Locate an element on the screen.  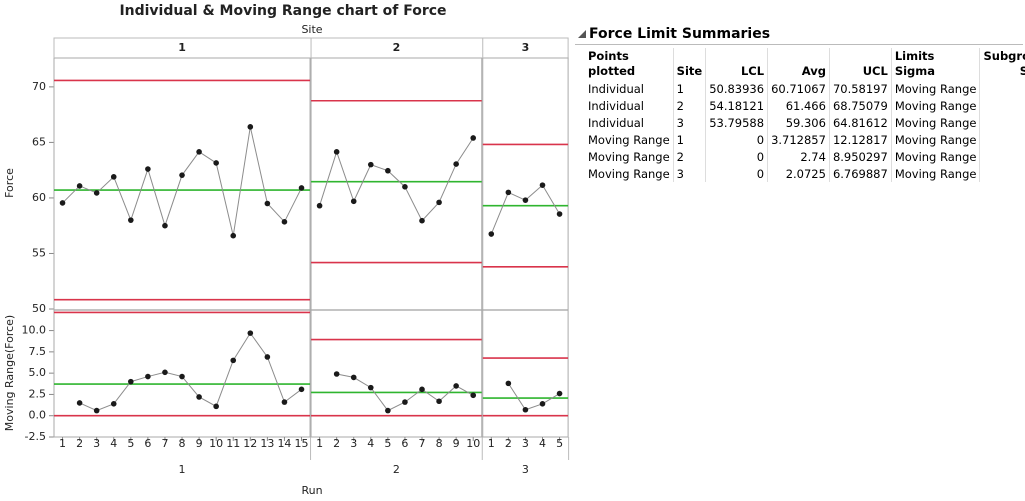
x-tick-label: 6 is located at coordinates (404, 443).